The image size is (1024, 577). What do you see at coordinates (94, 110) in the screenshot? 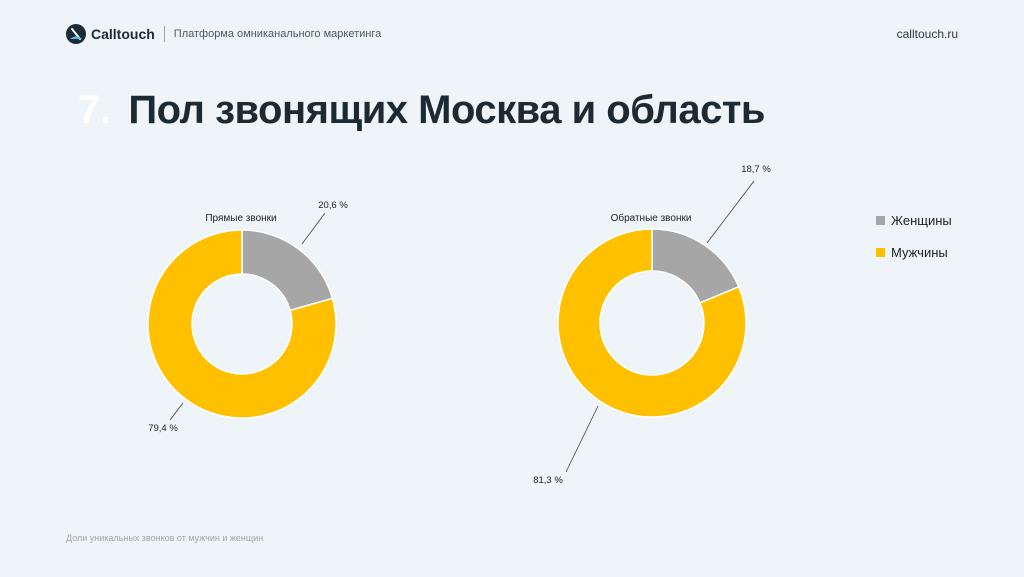
I see `slide-number: 7.` at bounding box center [94, 110].